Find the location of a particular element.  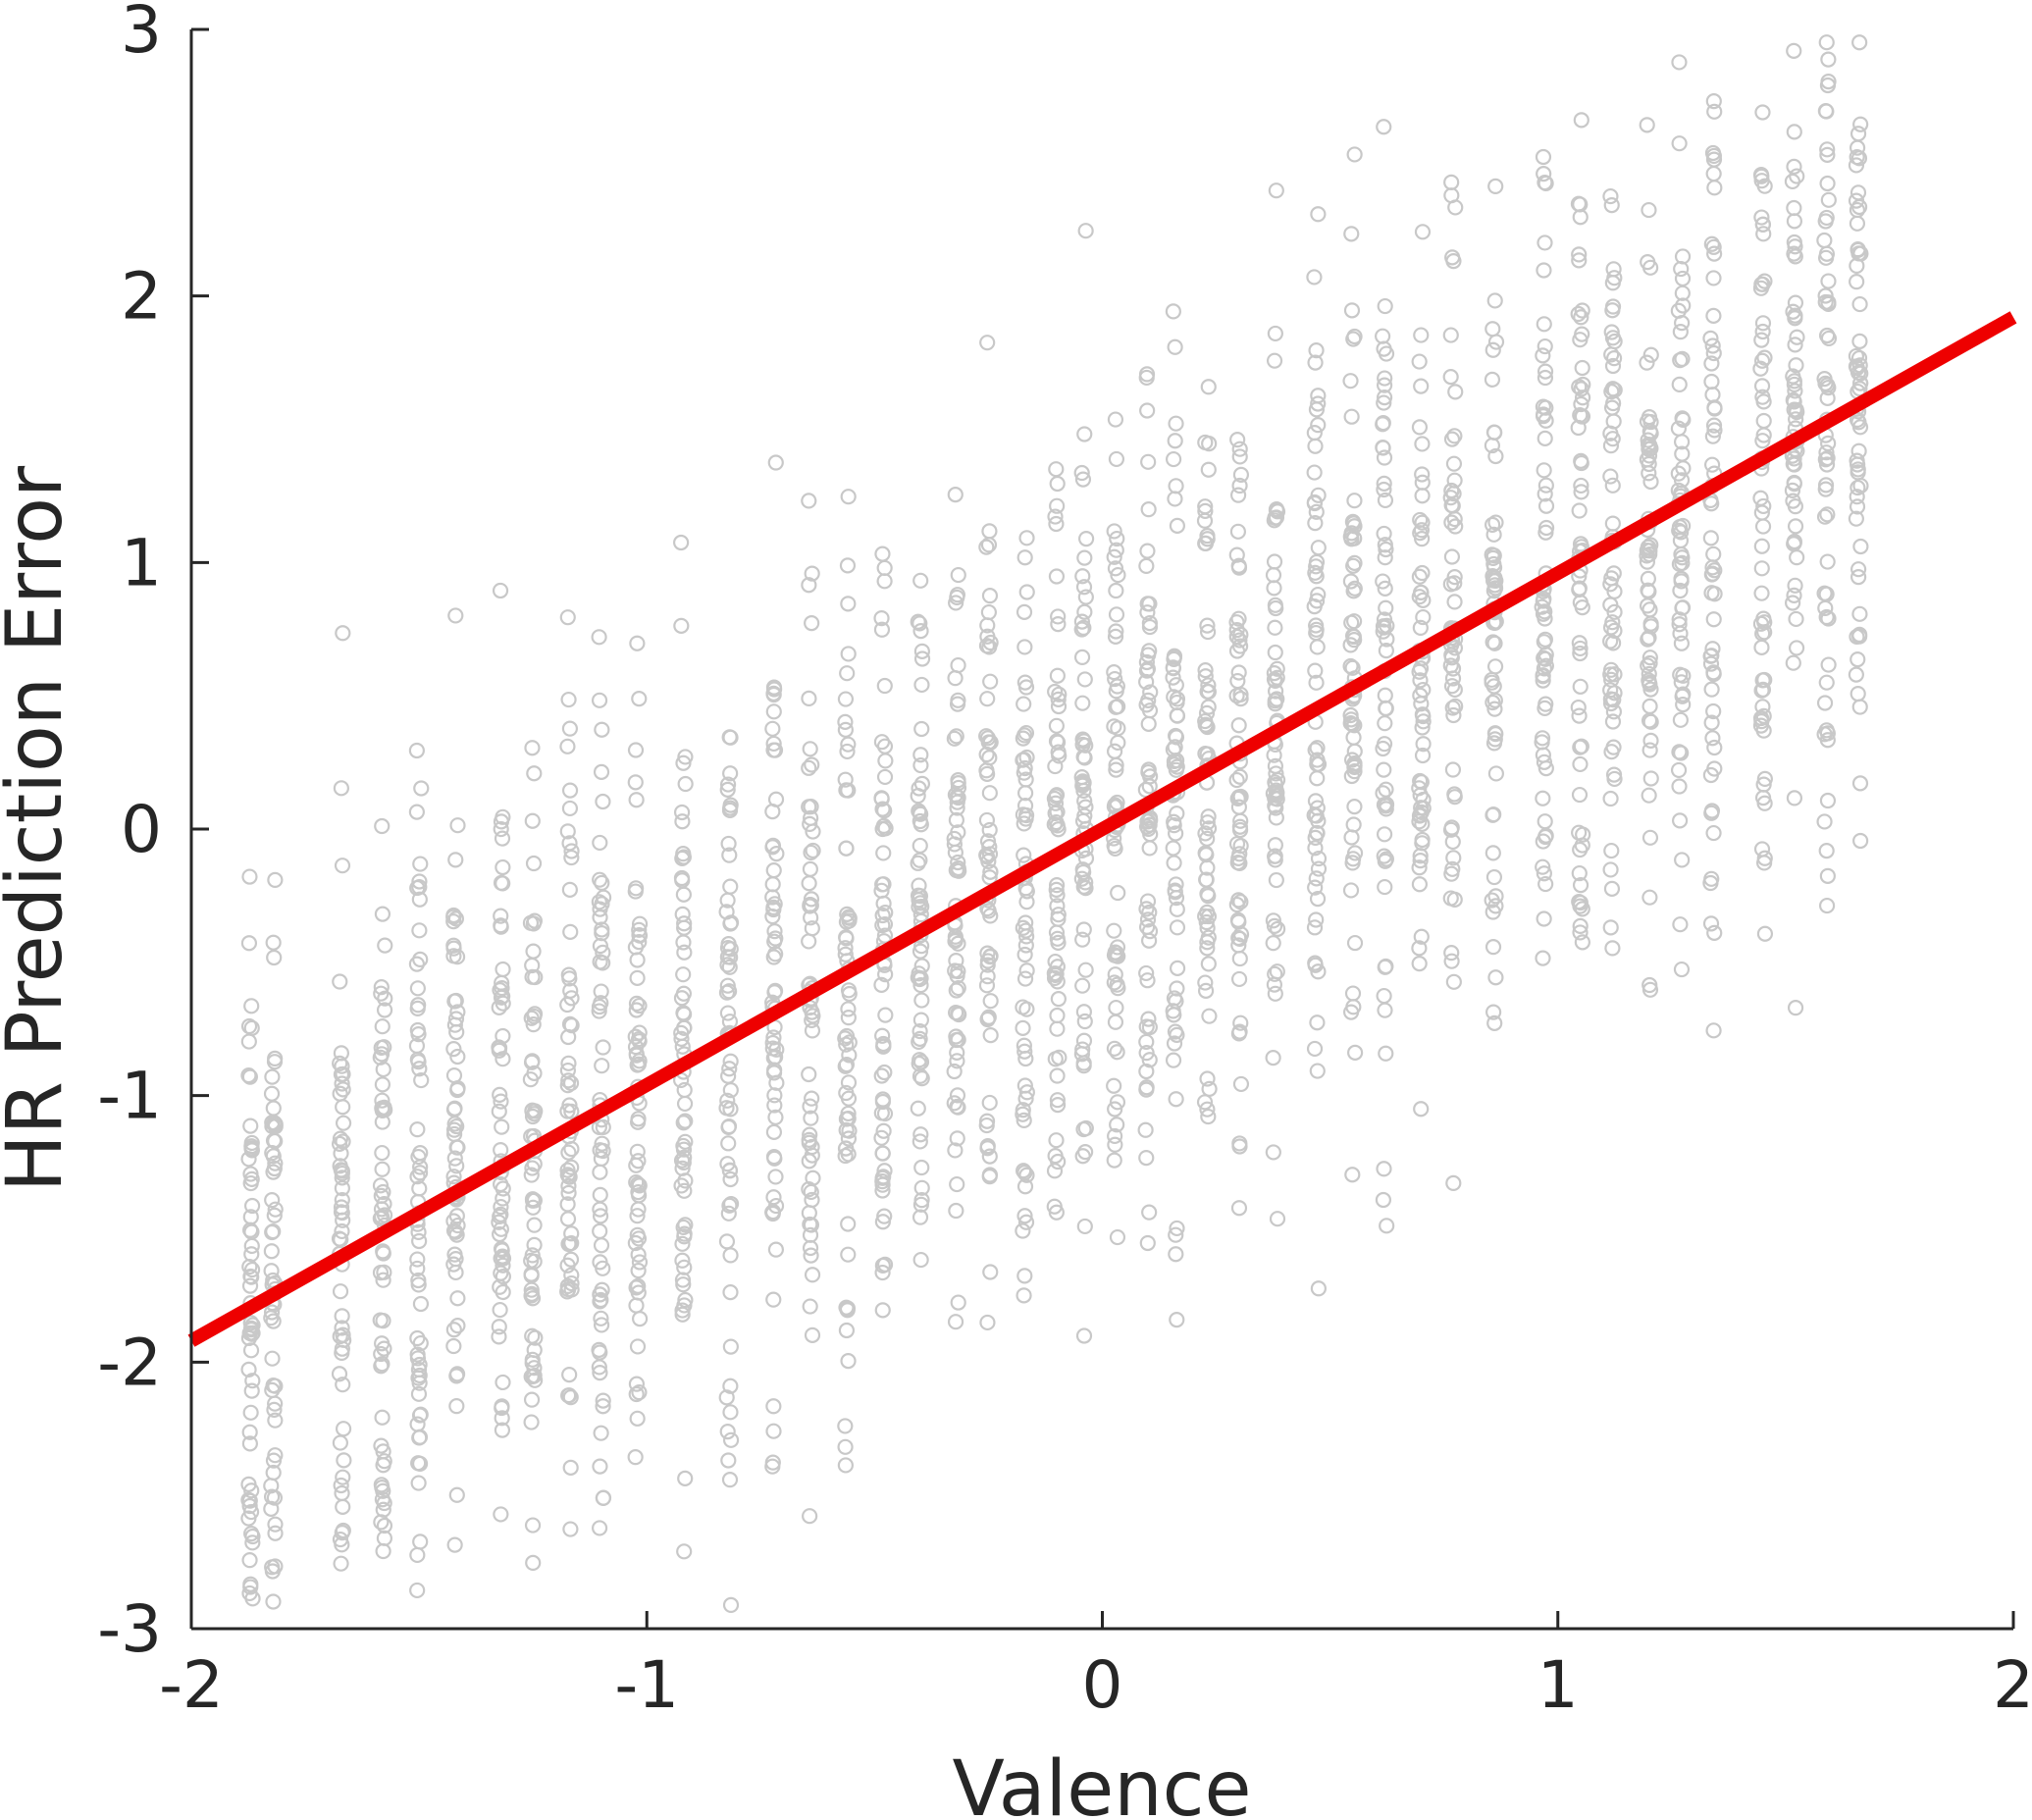

y-axis-title: HR Prediction Error is located at coordinates (40, 828).